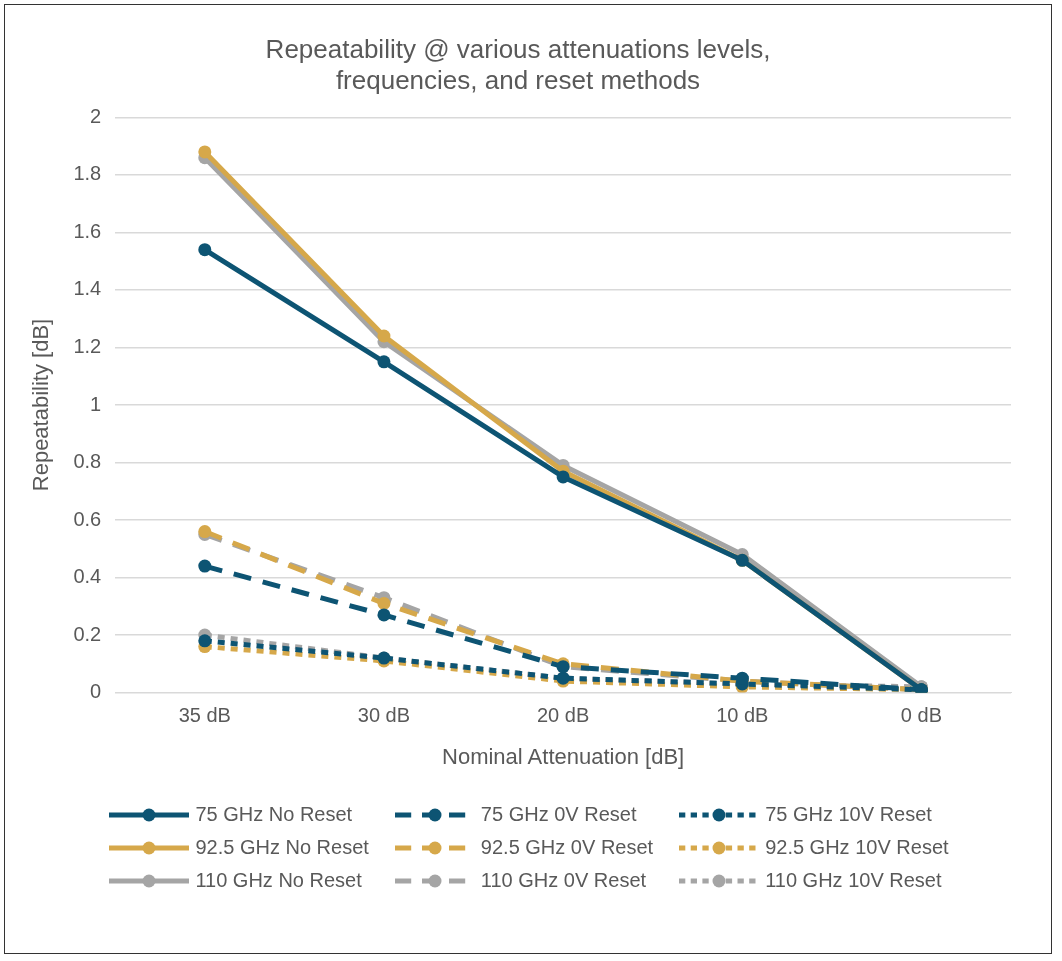 The height and width of the screenshot is (961, 1062). I want to click on chart-title: Repeatability @ various attenuations levels, frequencies, and reset methods, so click(518, 64).